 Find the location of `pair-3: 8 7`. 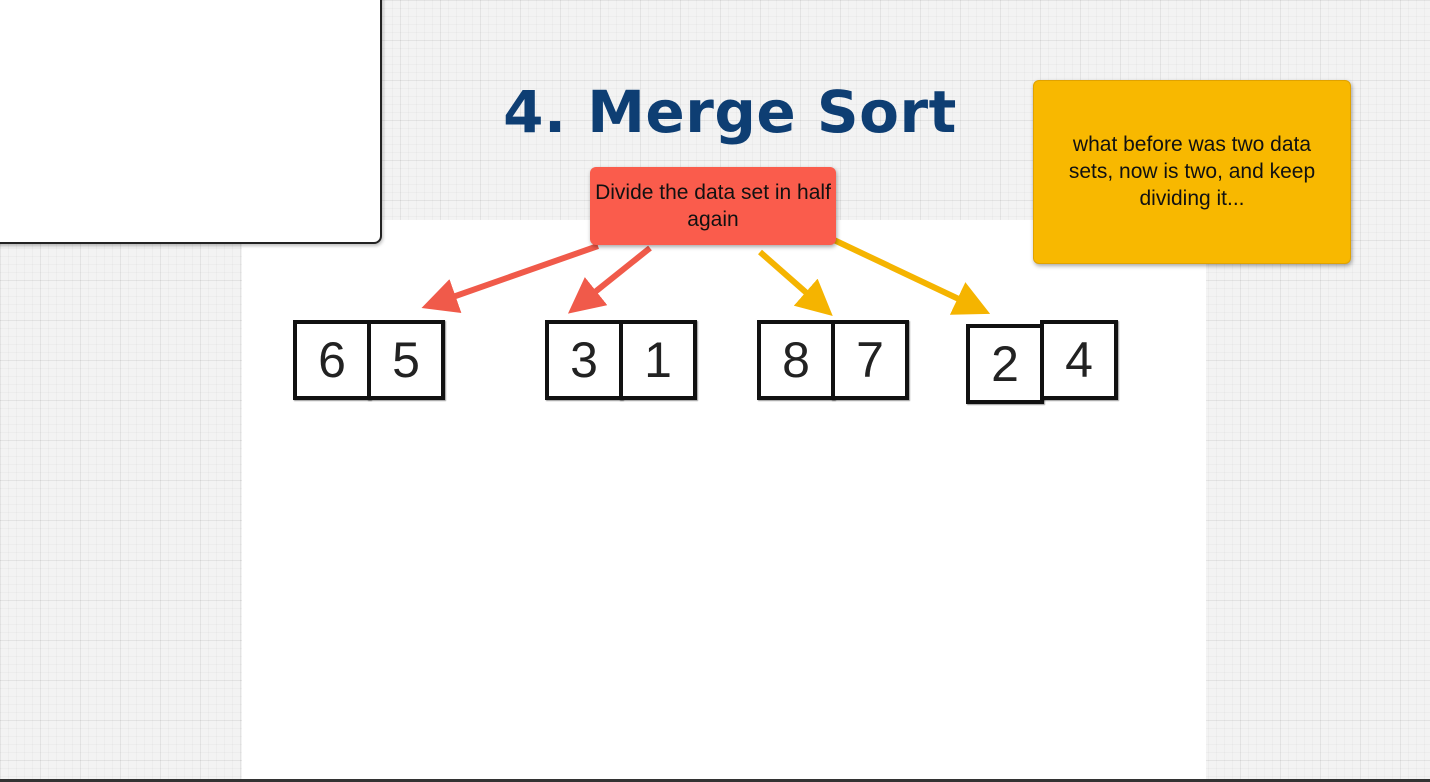

pair-3: 8 7 is located at coordinates (833, 360).